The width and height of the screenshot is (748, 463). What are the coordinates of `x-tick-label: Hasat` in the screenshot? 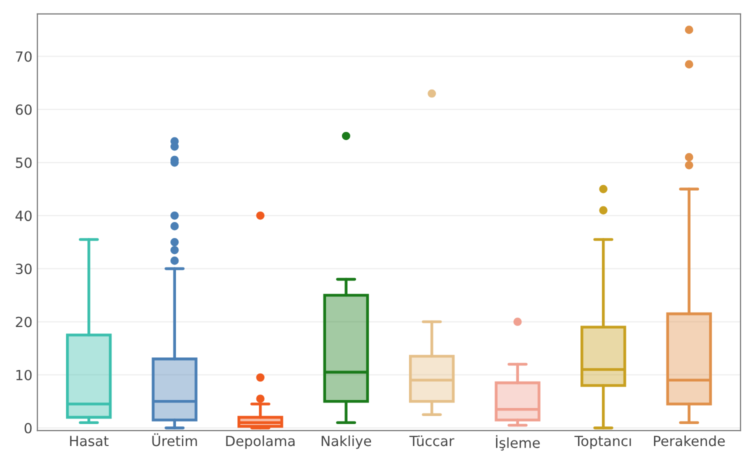 It's located at (89, 441).